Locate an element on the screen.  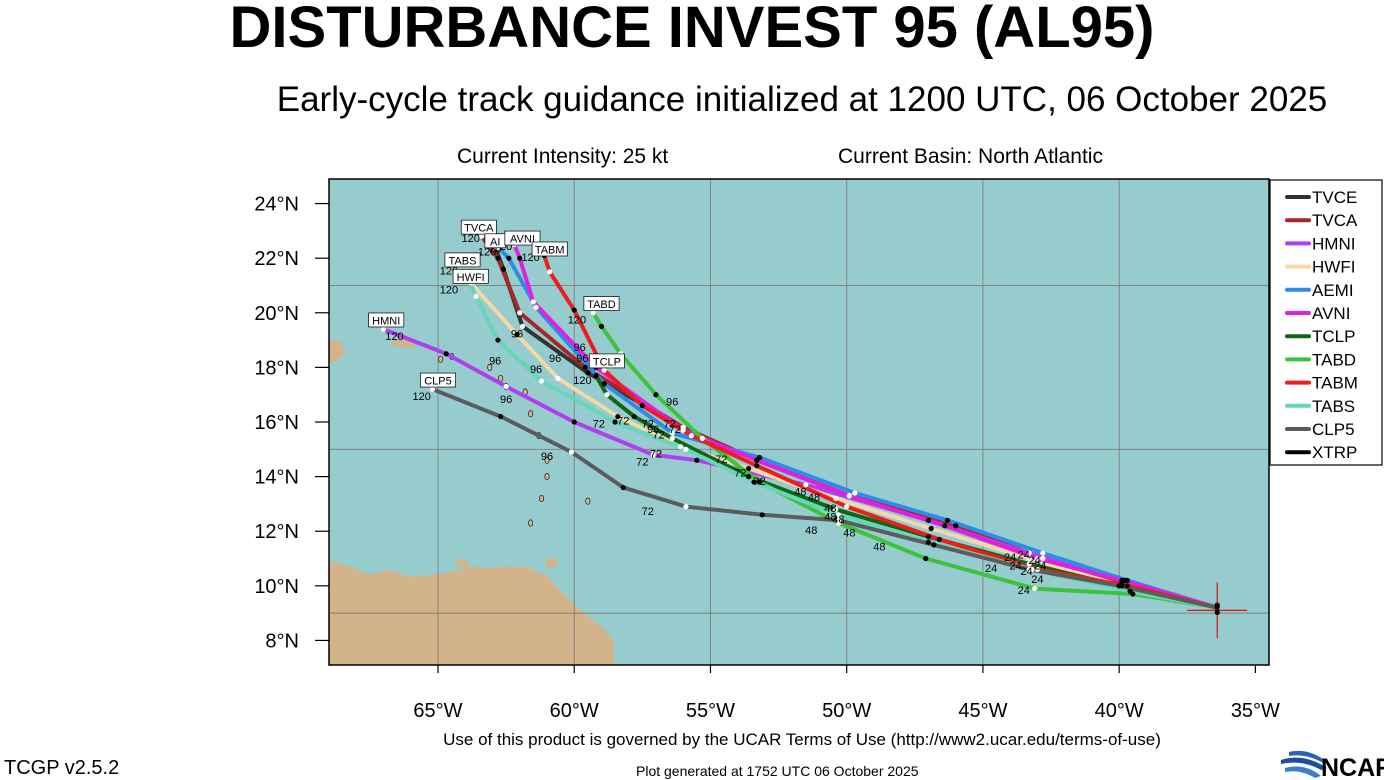
x-axis-tick-label: 35°W is located at coordinates (1255, 711).